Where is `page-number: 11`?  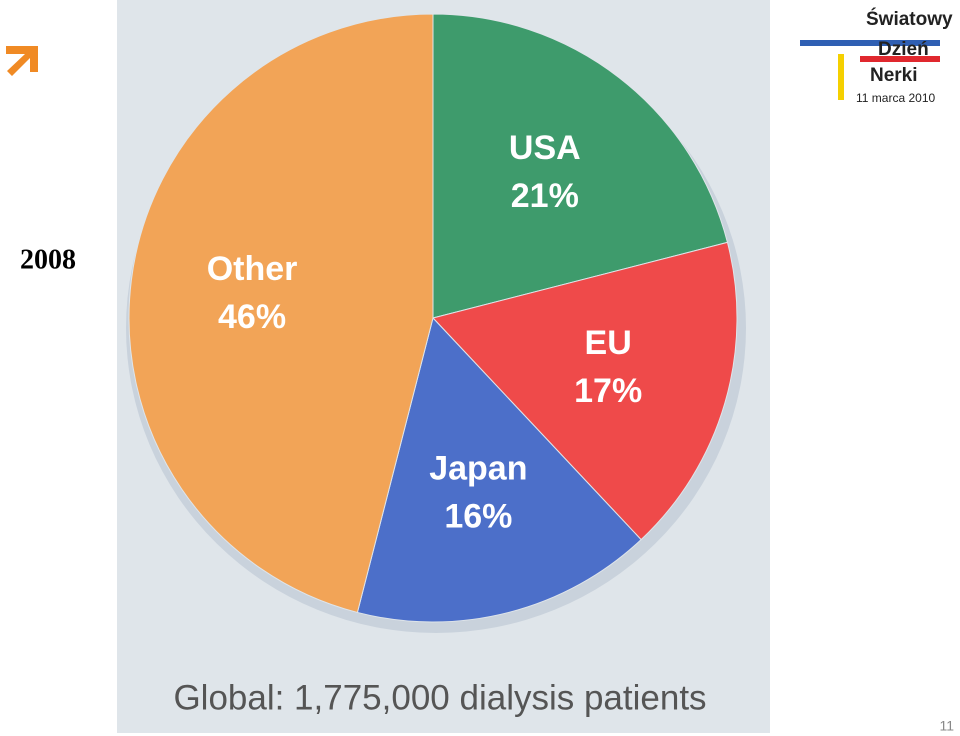 page-number: 11 is located at coordinates (946, 726).